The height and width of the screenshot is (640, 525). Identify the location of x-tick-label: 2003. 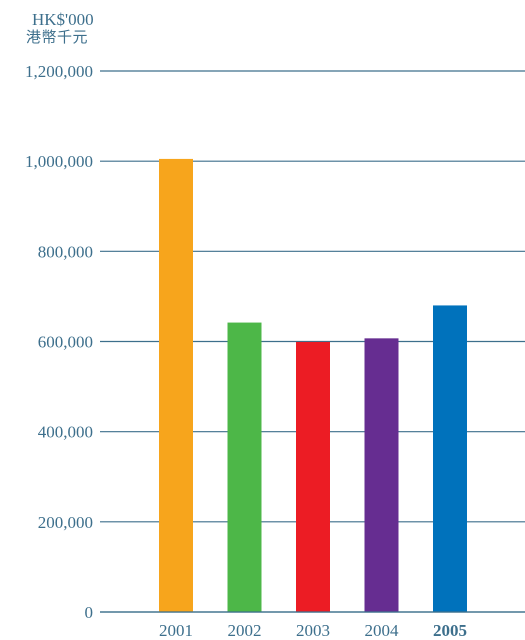
(313, 630).